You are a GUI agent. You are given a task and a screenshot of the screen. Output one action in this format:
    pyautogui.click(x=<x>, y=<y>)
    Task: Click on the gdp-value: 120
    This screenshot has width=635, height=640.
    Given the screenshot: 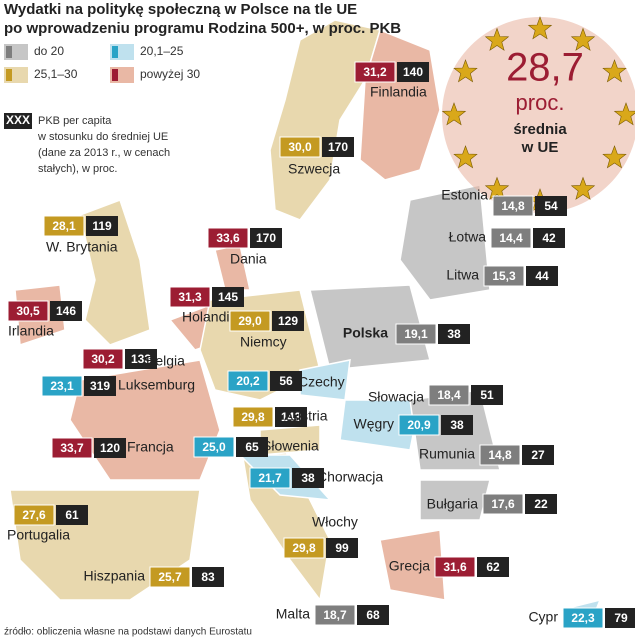 What is the action you would take?
    pyautogui.click(x=110, y=448)
    